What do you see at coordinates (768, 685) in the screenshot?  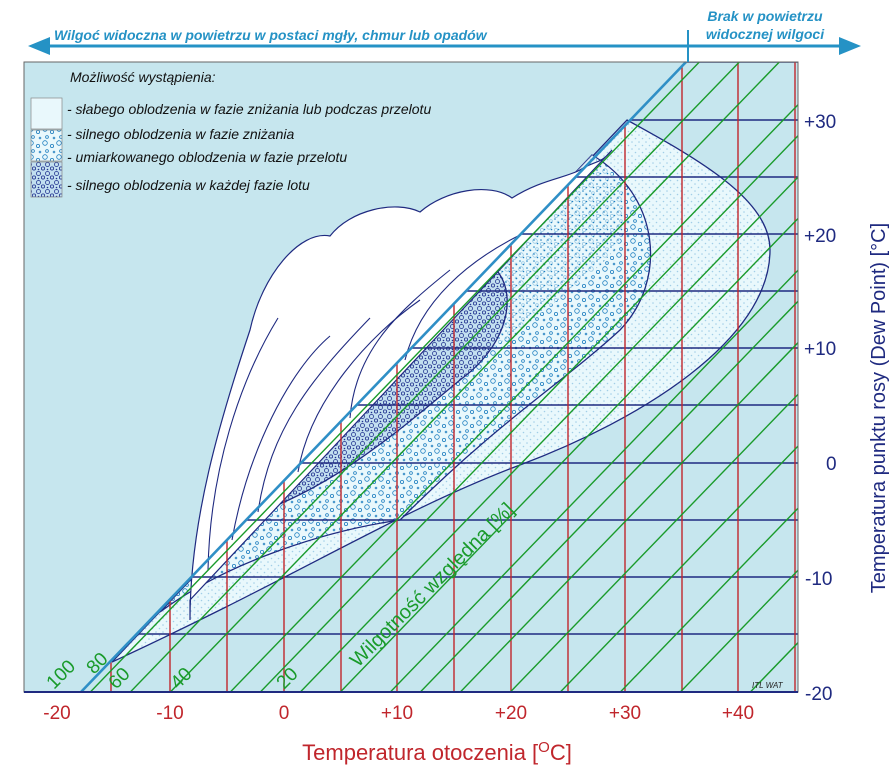 I see `credit-label: ITL WAT` at bounding box center [768, 685].